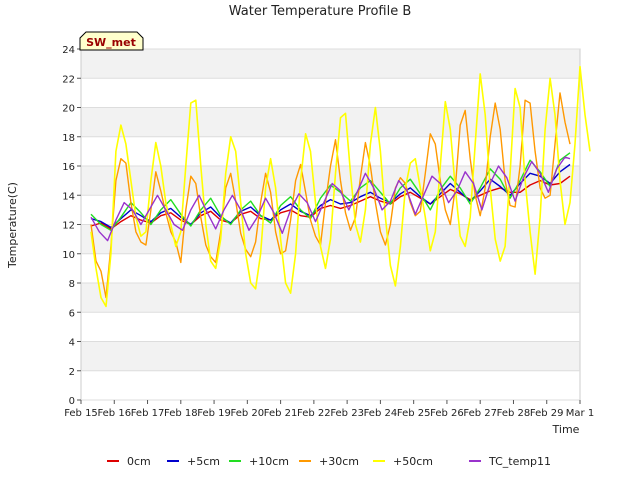 This screenshot has width=640, height=484. What do you see at coordinates (320, 11) in the screenshot?
I see `chart-title: Water Temperature Profile B` at bounding box center [320, 11].